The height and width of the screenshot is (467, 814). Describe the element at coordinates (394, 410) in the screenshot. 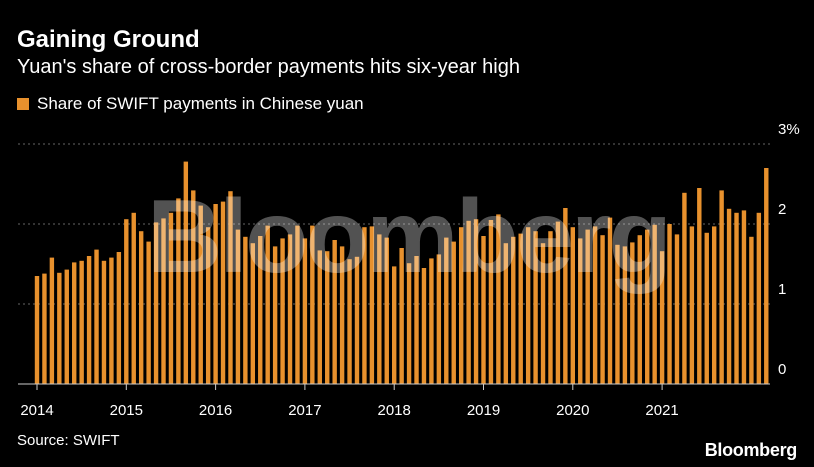

I see `x-tick-label: 2018` at that location.